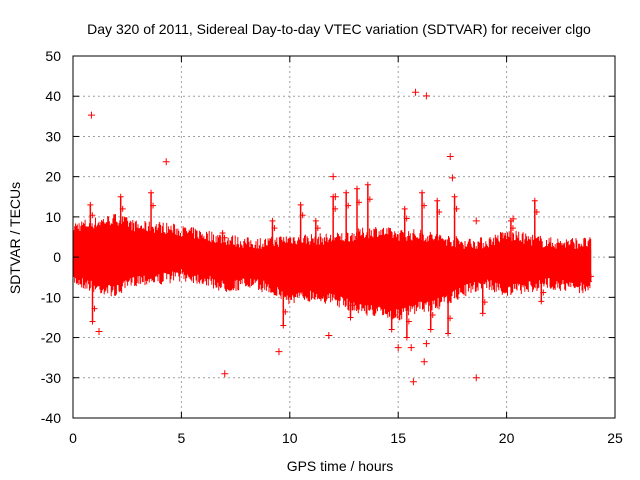 This screenshot has width=640, height=480. Describe the element at coordinates (53, 136) in the screenshot. I see `y-tick-label: 30` at that location.